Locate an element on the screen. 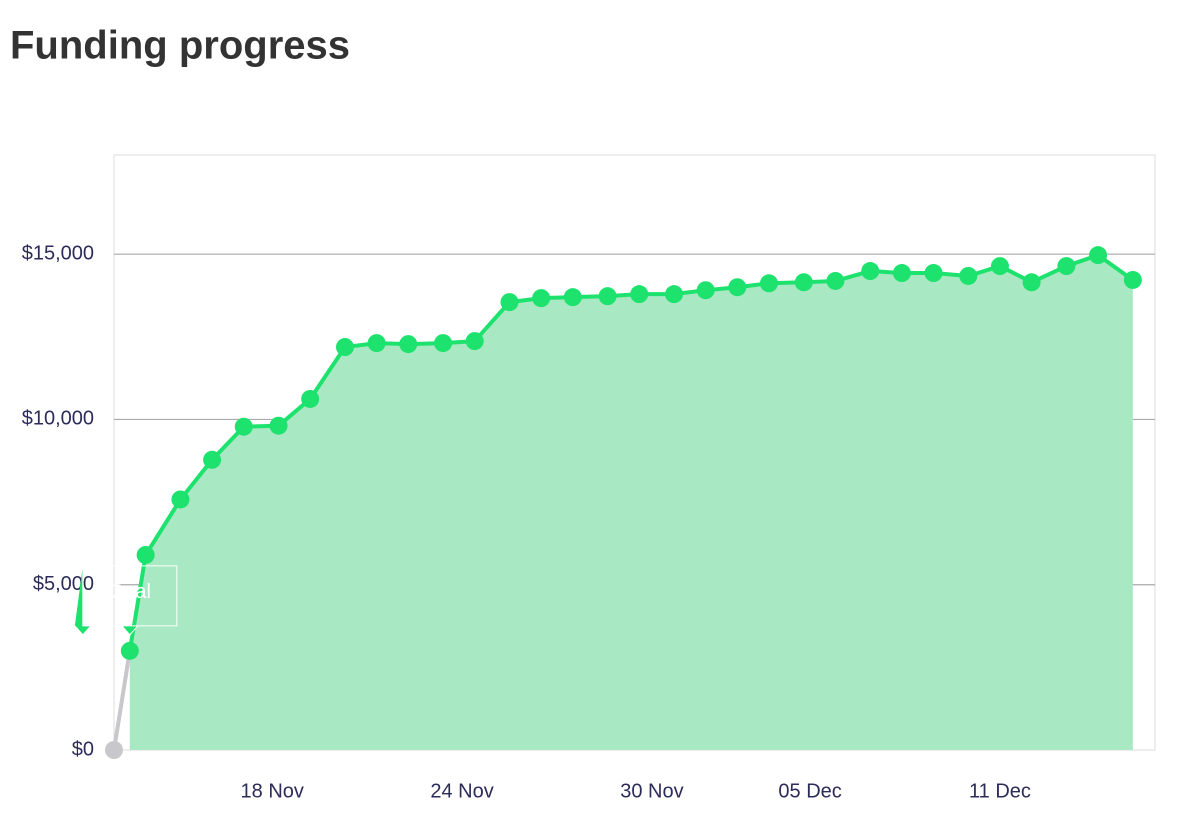 The height and width of the screenshot is (830, 1200). goal-tooltip: Goal is located at coordinates (126, 600).